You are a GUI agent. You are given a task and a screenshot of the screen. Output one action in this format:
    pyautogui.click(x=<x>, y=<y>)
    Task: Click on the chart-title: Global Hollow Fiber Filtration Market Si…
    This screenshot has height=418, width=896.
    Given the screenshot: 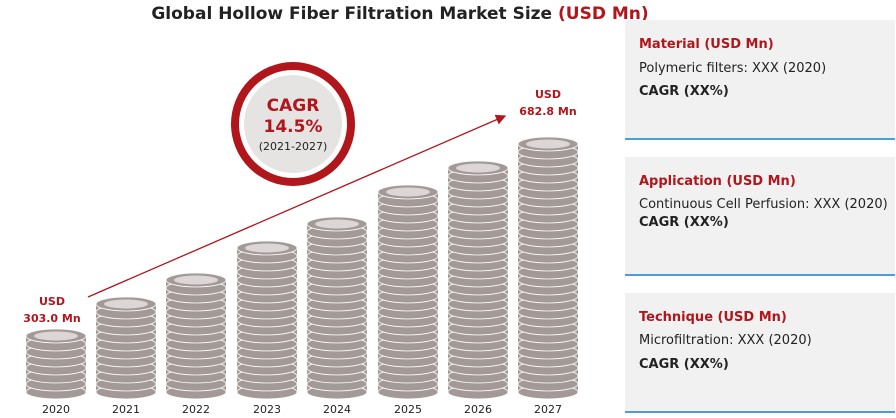 What is the action you would take?
    pyautogui.click(x=400, y=14)
    